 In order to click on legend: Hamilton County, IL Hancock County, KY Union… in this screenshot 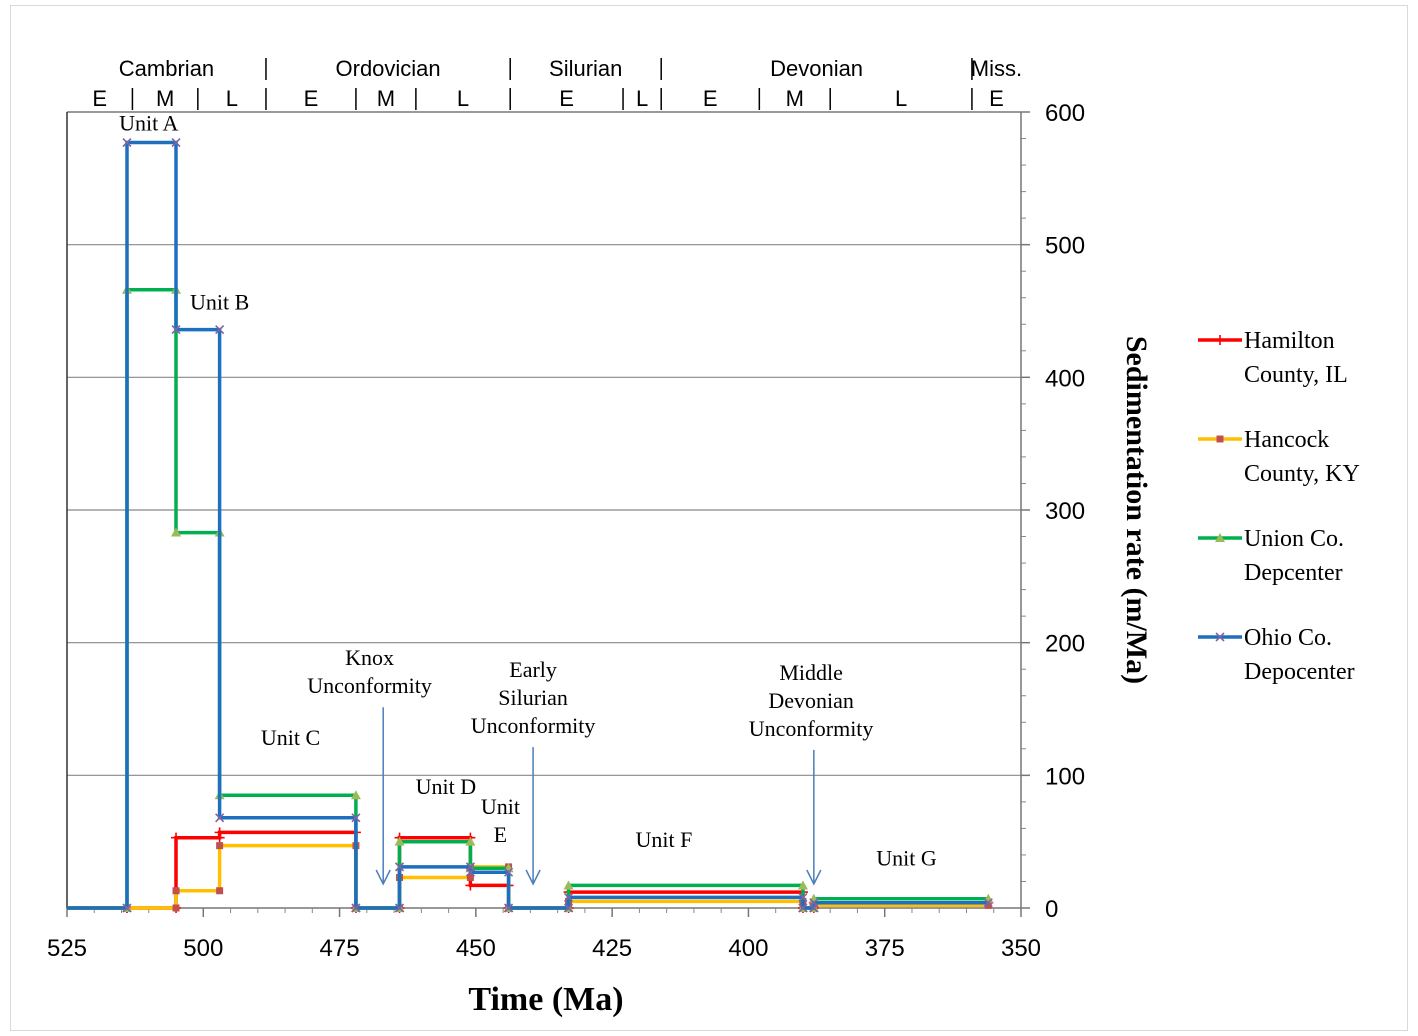, I will do `click(1279, 506)`.